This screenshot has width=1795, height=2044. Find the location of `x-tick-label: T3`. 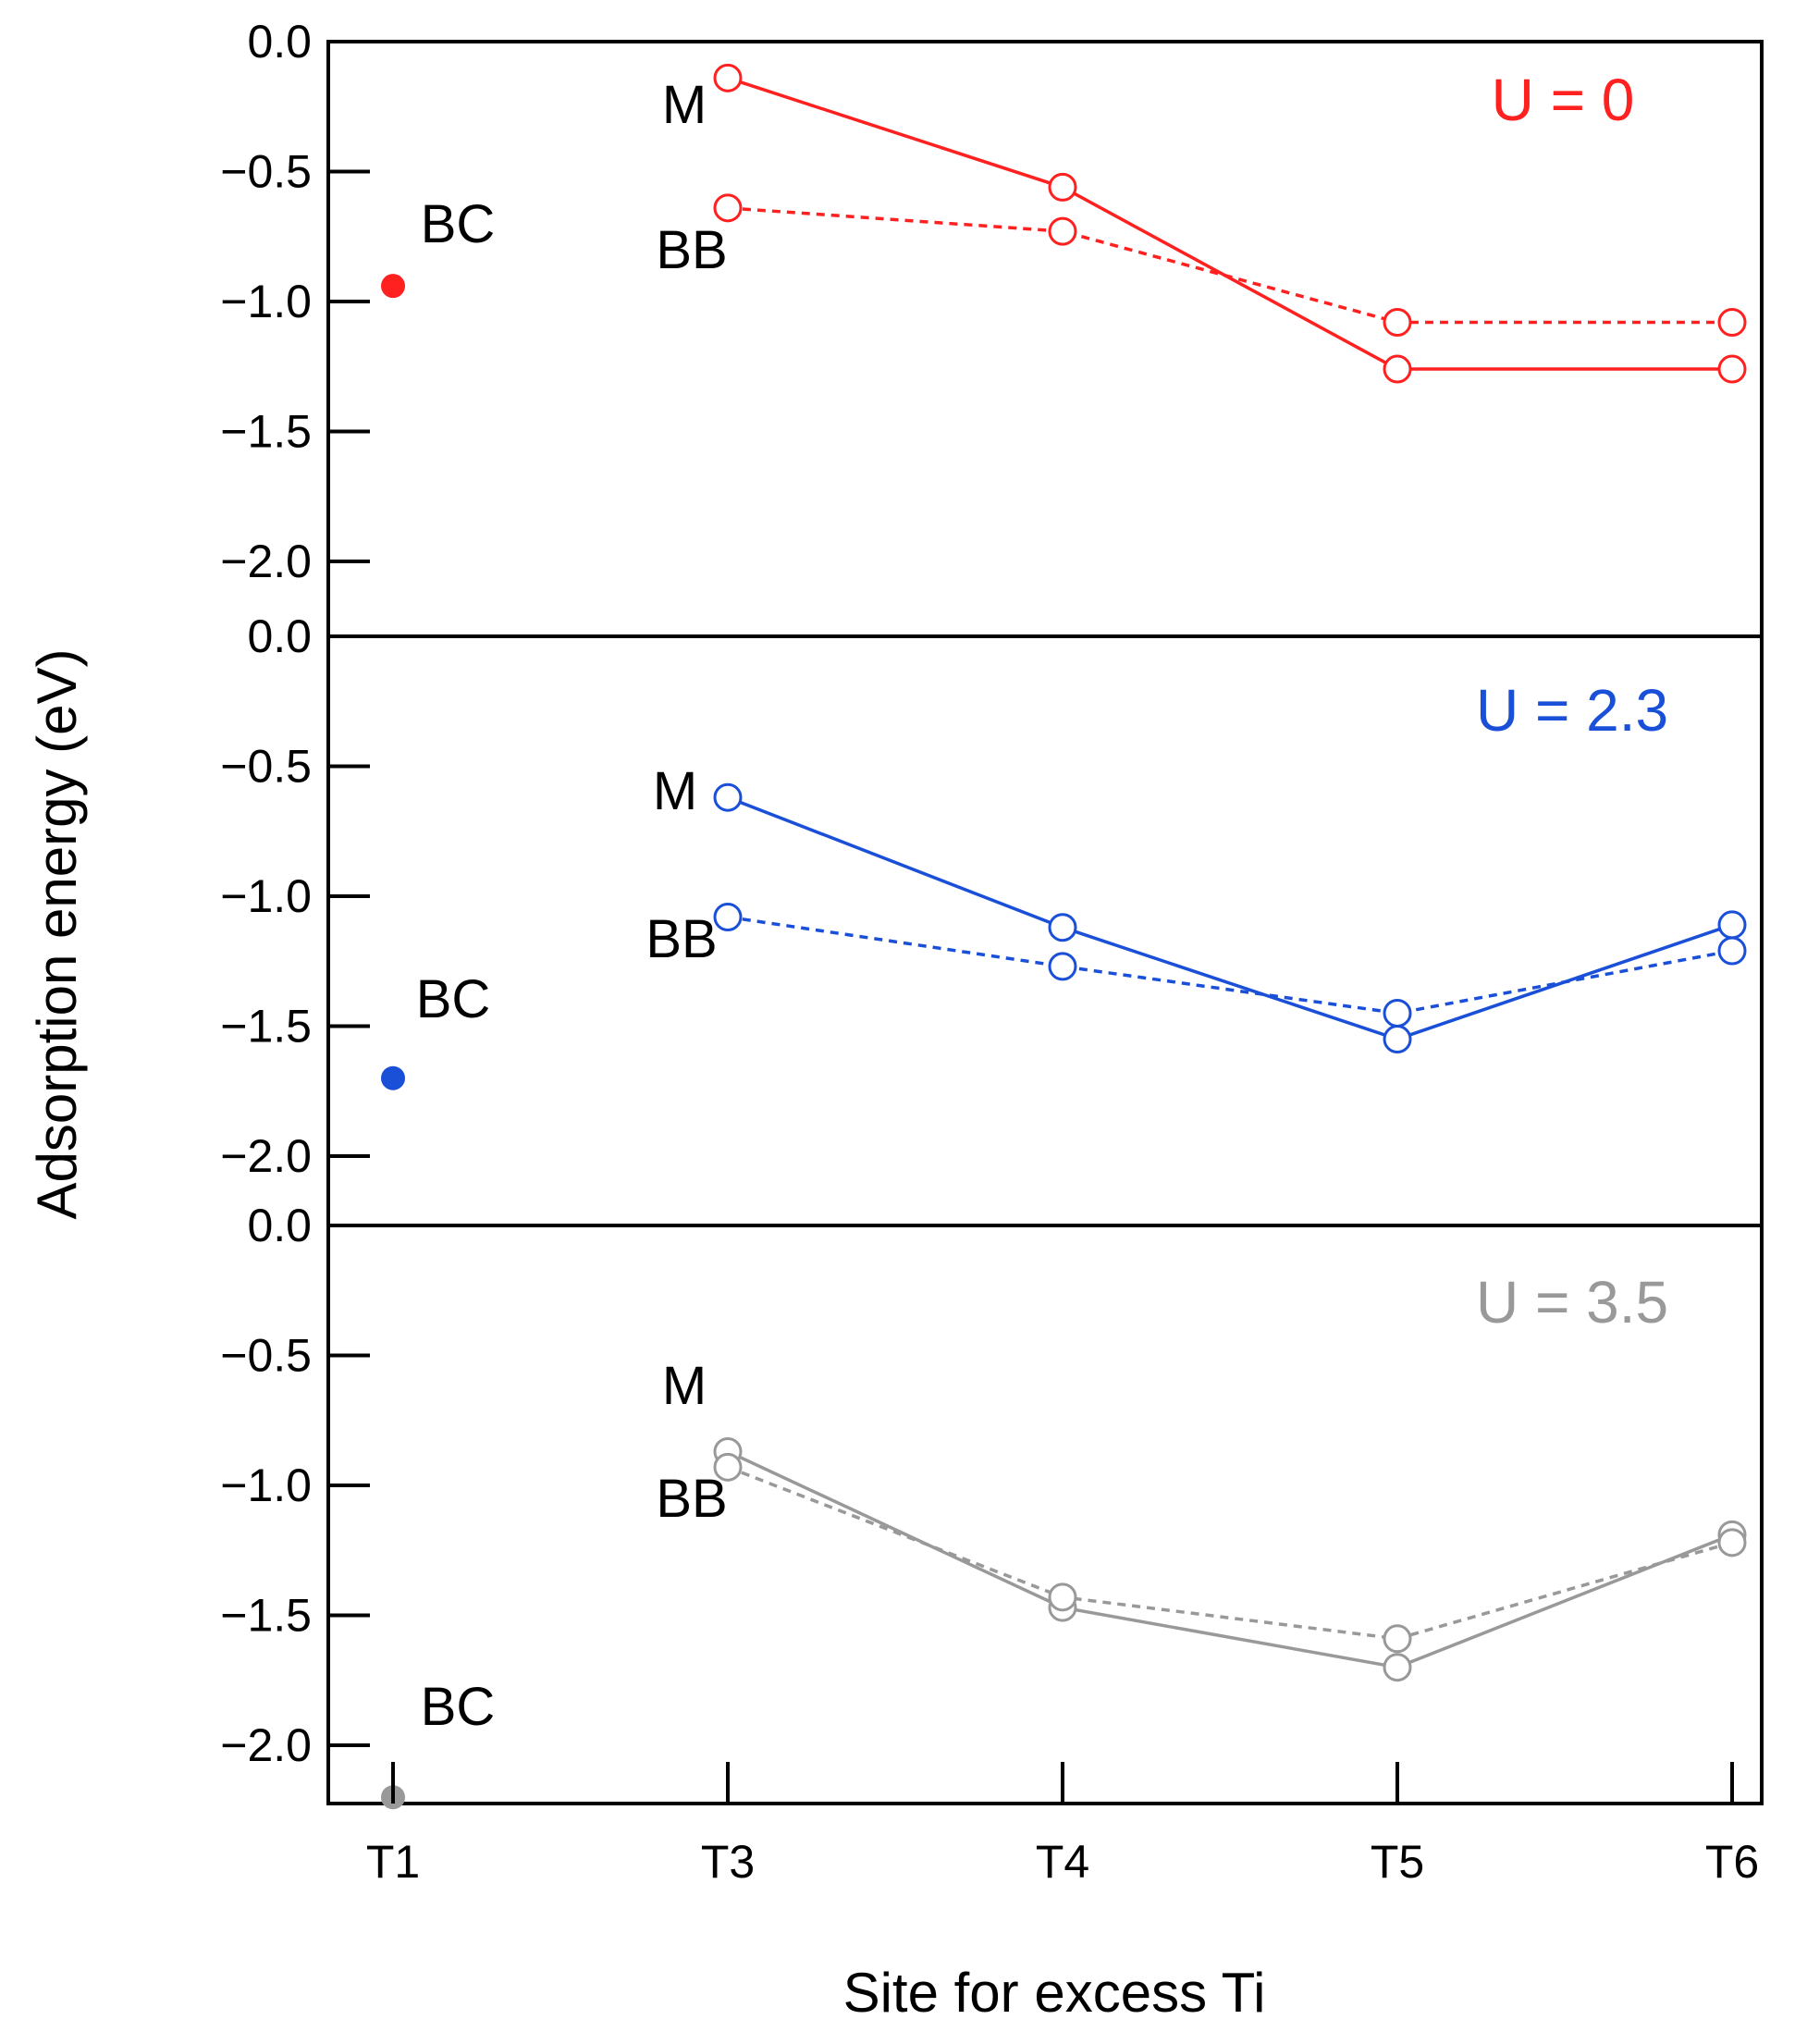

x-tick-label: T3 is located at coordinates (728, 1862).